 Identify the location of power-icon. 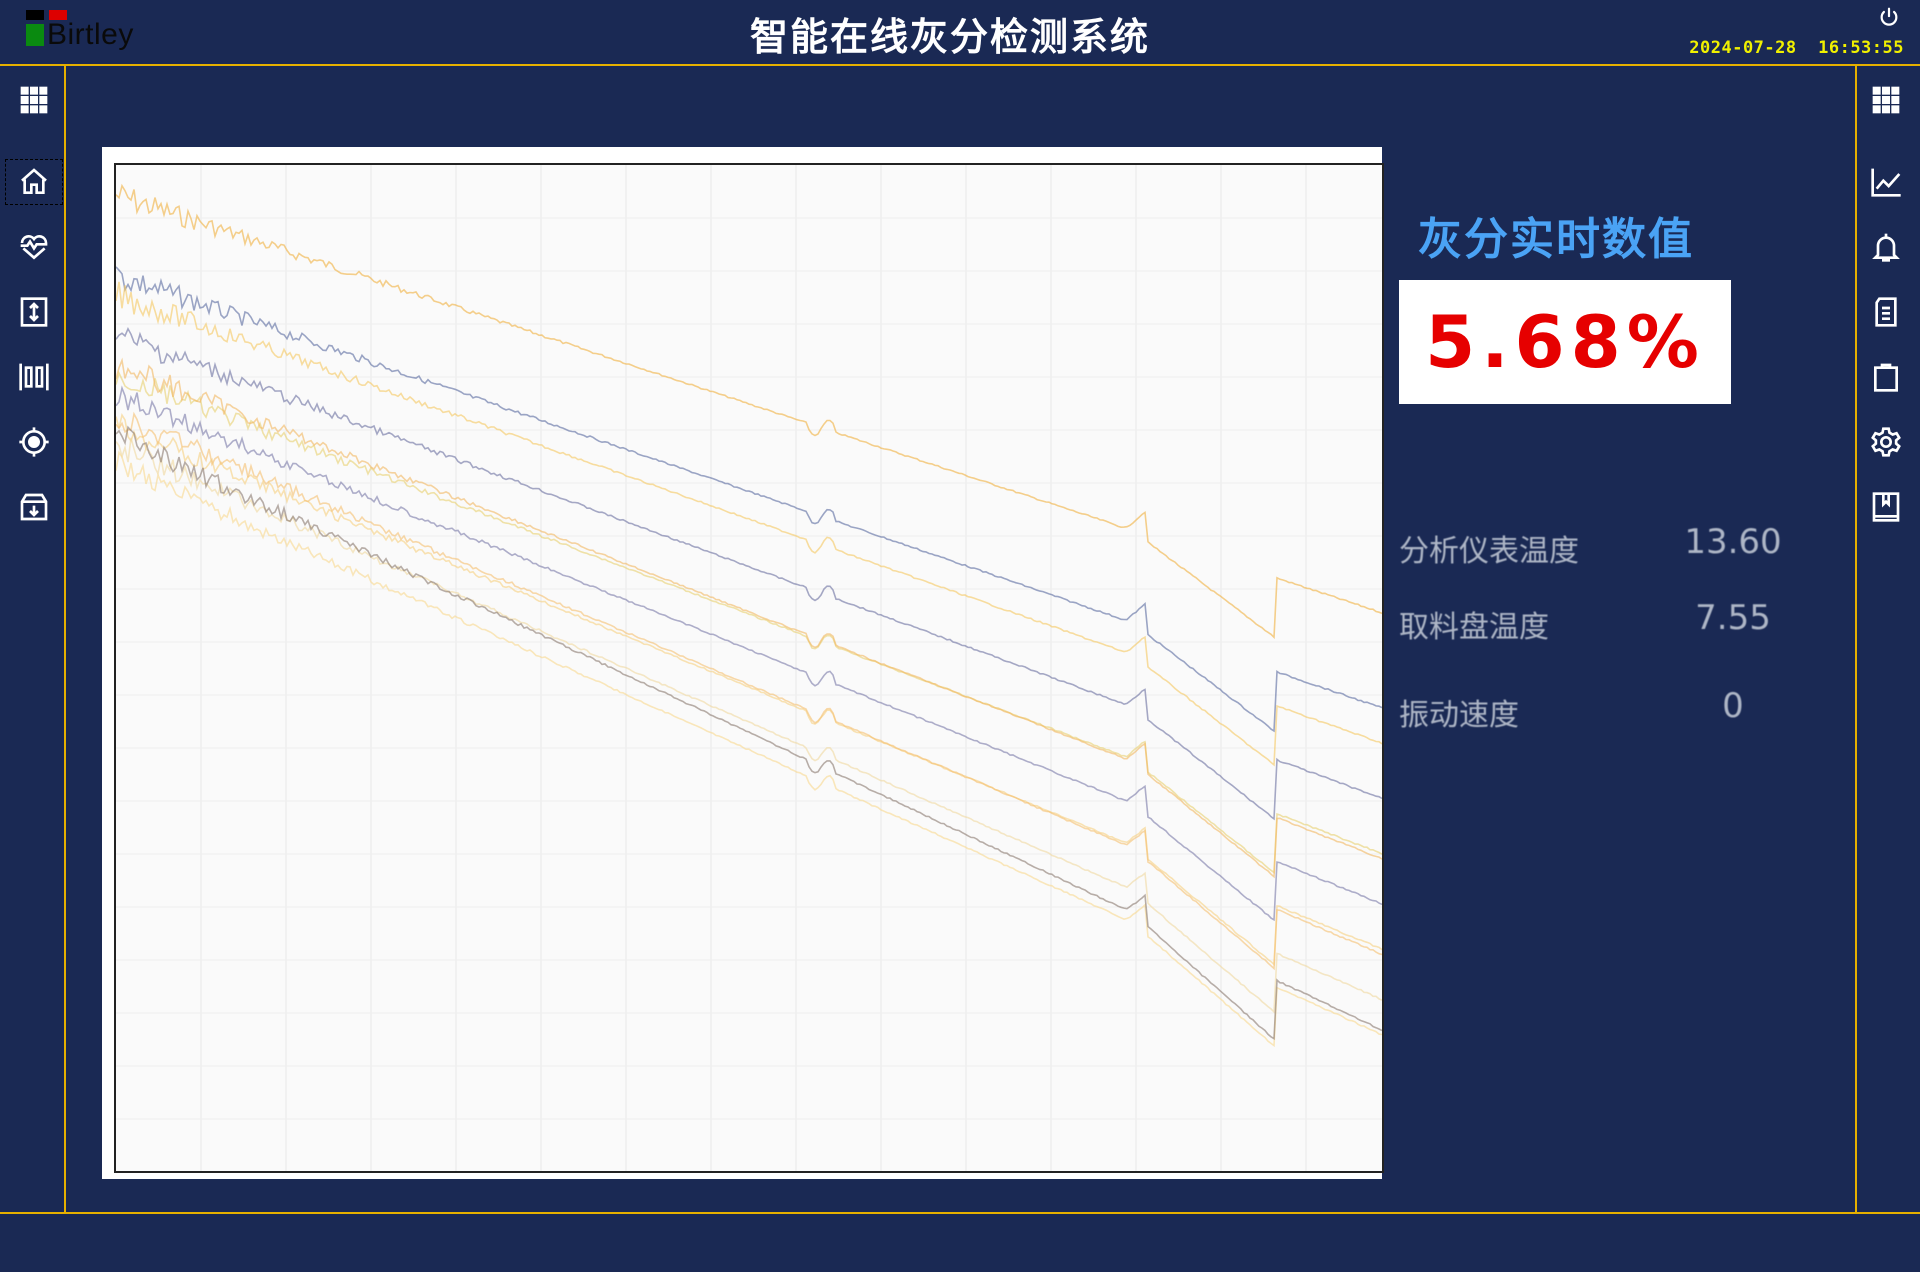
(1889, 17).